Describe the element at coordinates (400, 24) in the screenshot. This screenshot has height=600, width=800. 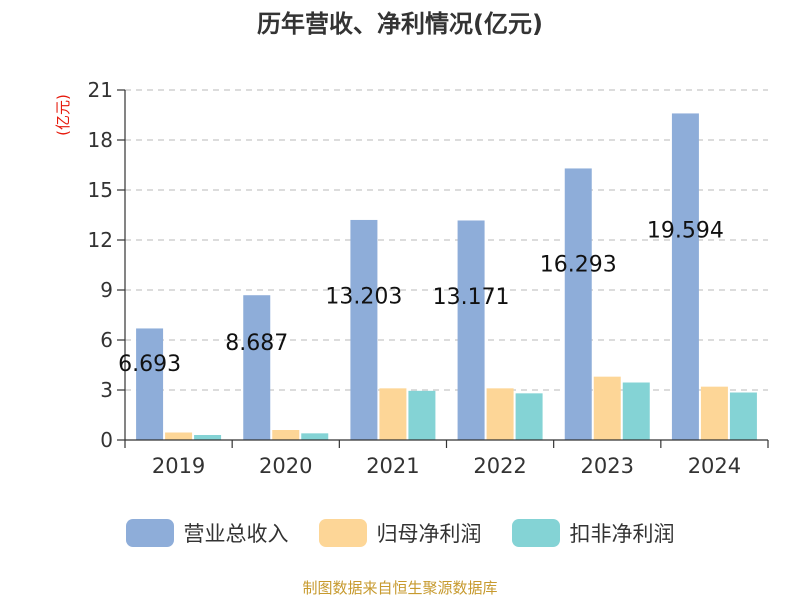
I see `chart-title: 历年营收、净利情况(亿元)` at that location.